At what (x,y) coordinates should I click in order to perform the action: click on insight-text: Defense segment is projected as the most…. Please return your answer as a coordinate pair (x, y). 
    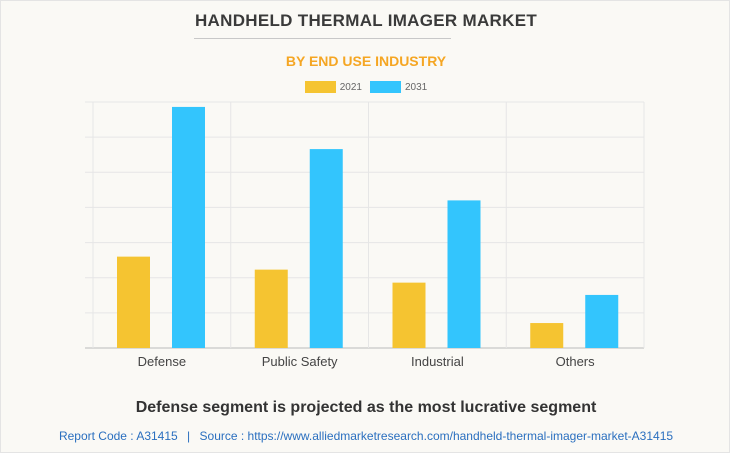
    Looking at the image, I should click on (366, 407).